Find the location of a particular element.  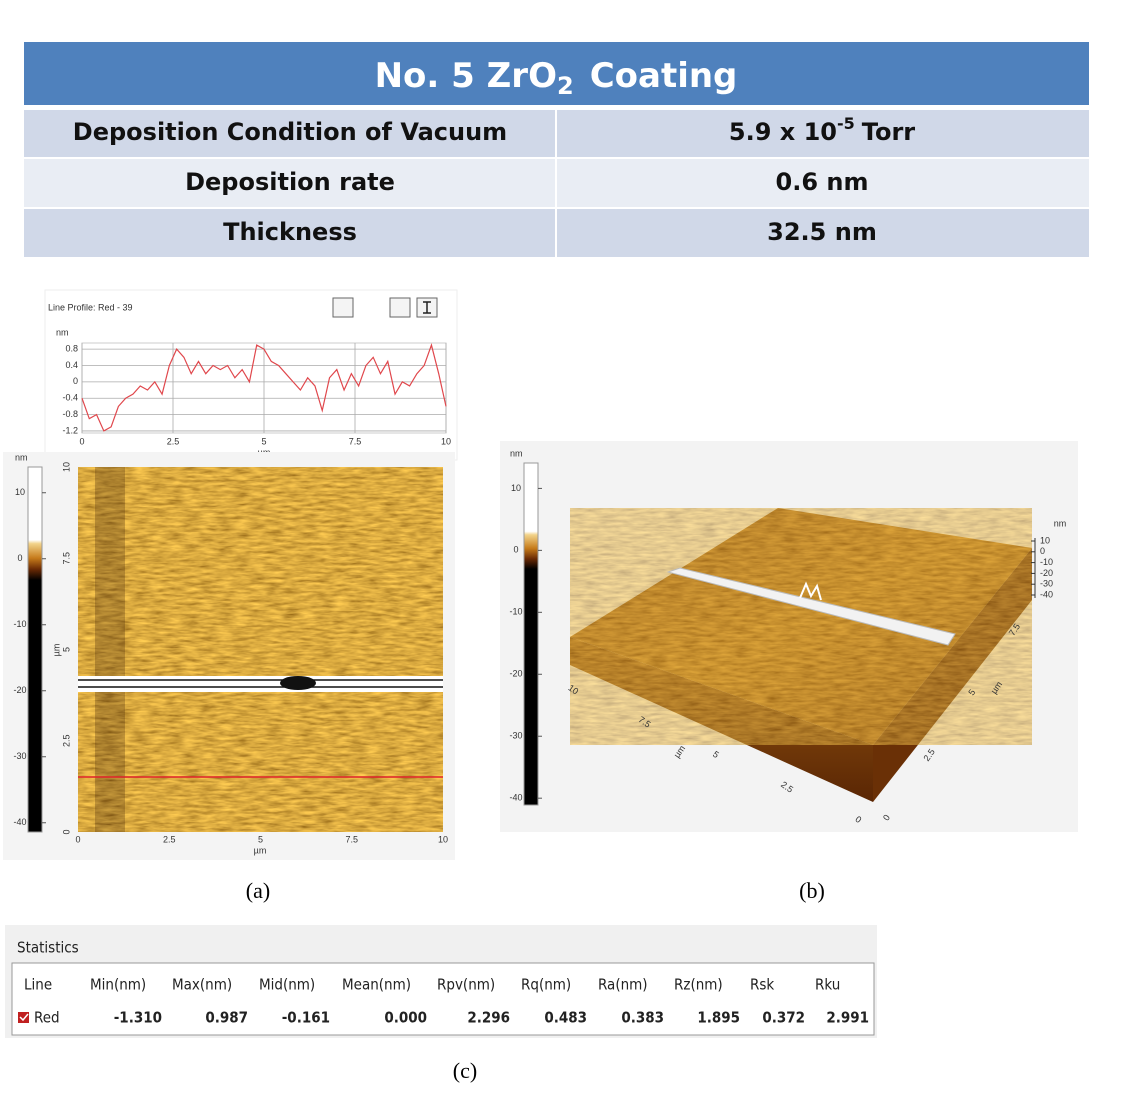

checkbox is located at coordinates (23, 1017).